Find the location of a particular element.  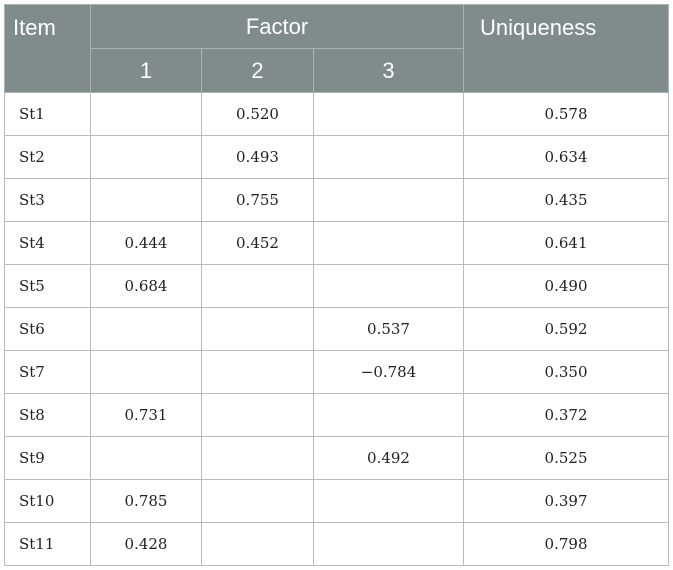

table-row: St10 0.785 0.397 is located at coordinates (337, 501).